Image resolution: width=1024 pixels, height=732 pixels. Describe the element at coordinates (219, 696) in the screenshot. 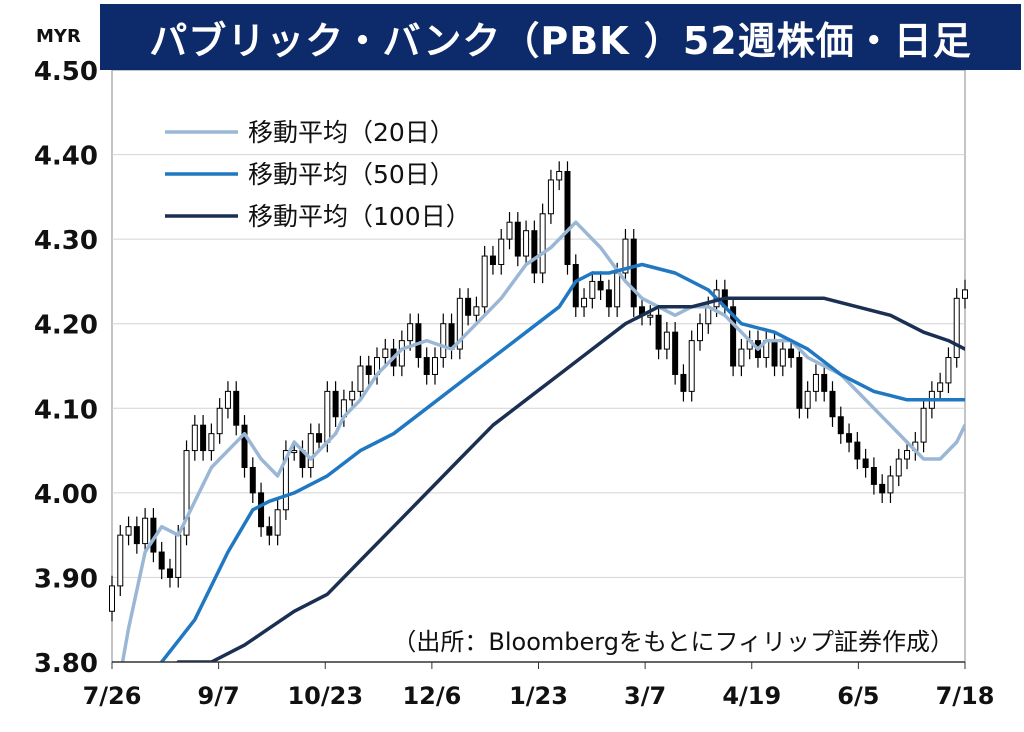

I see `x-tick-label: 9/7` at that location.